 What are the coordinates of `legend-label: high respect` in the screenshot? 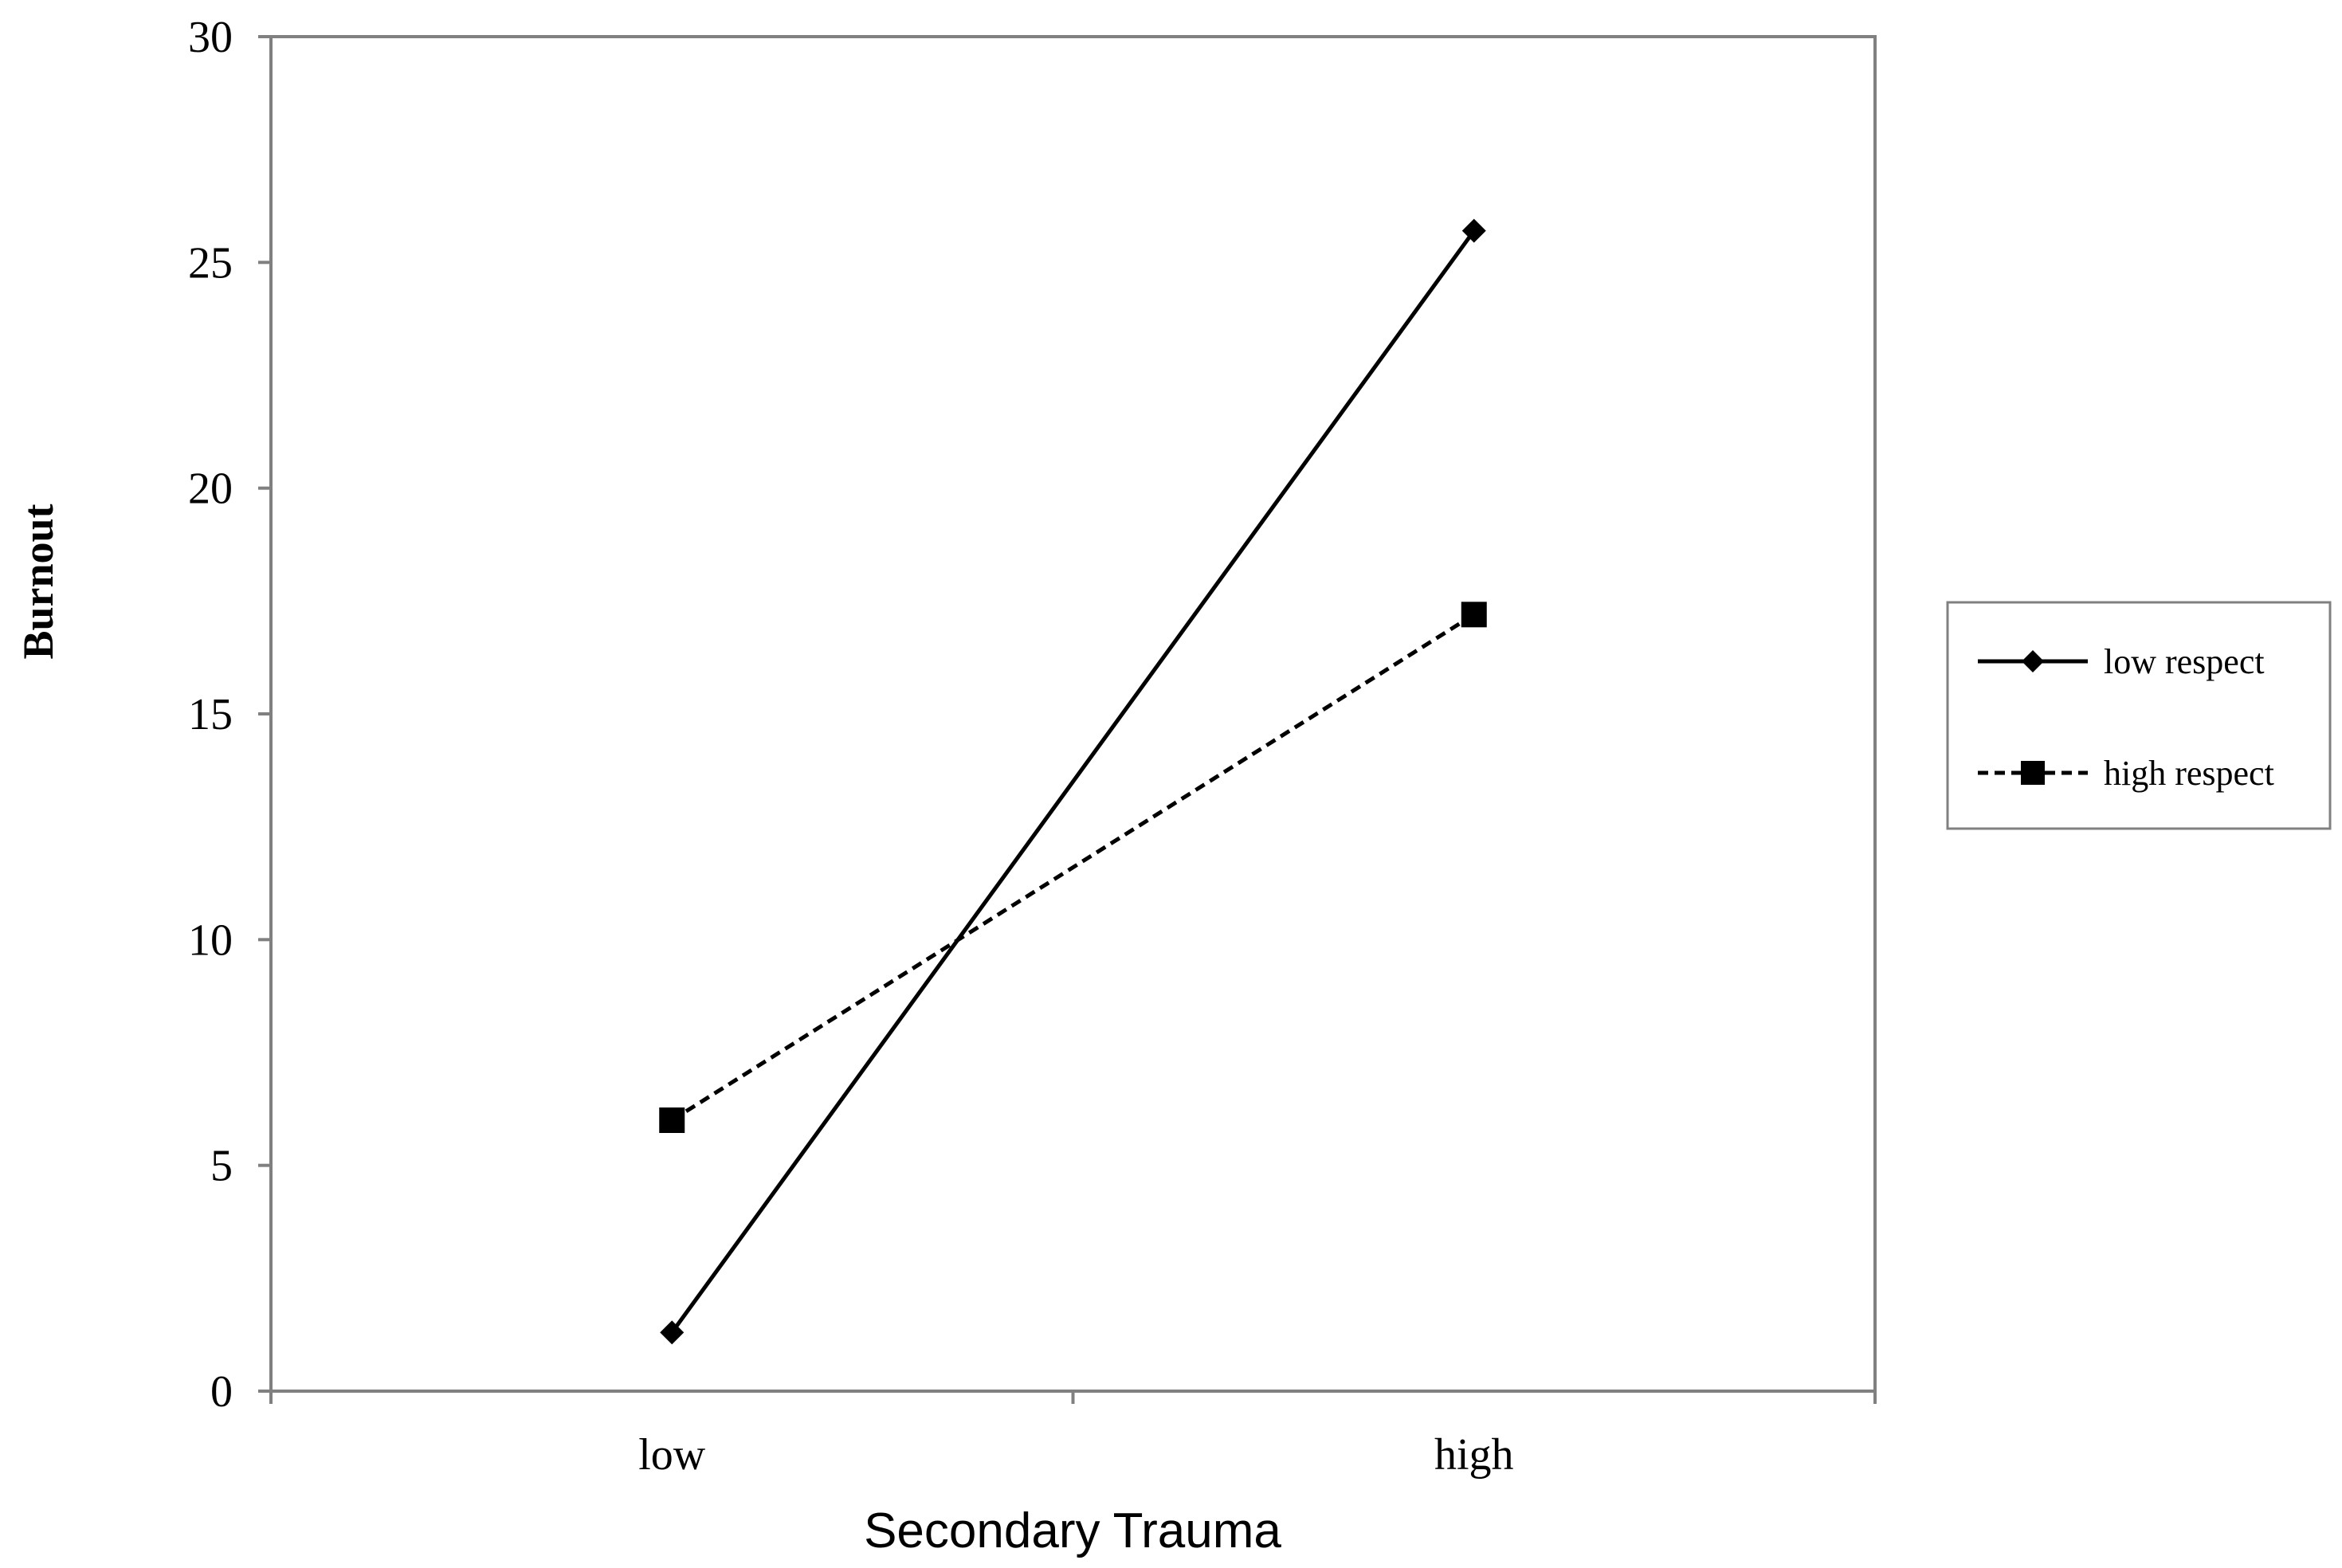 It's located at (2189, 773).